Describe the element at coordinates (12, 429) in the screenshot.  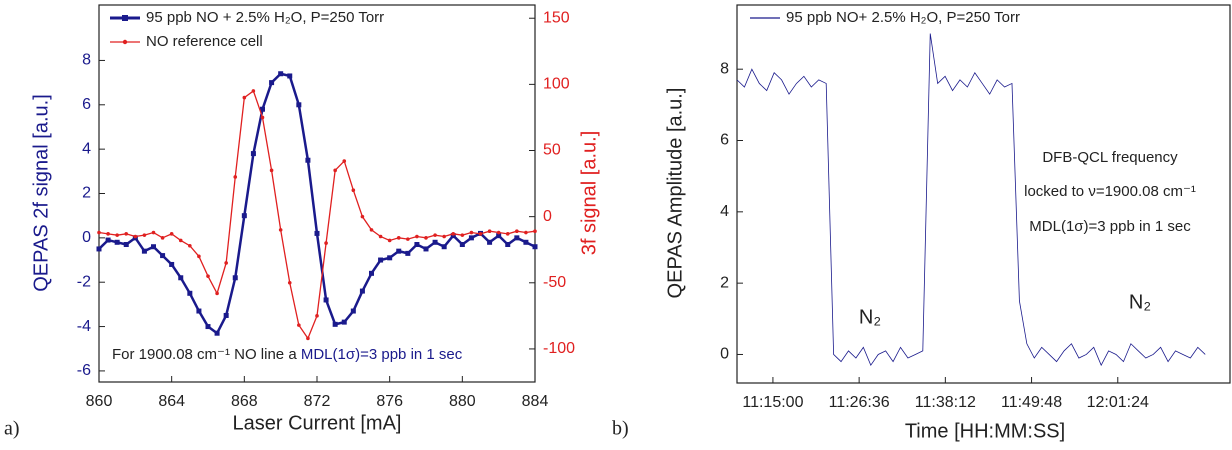
I see `panel-label: a)` at that location.